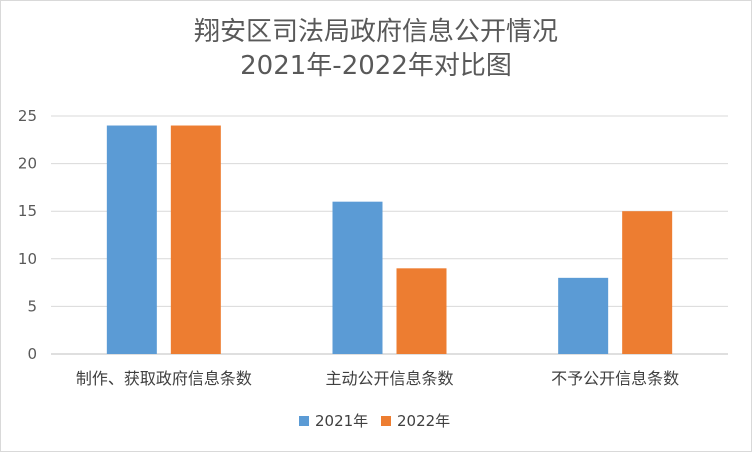 This screenshot has height=452, width=752. What do you see at coordinates (341, 421) in the screenshot?
I see `legend-label: 2021年` at bounding box center [341, 421].